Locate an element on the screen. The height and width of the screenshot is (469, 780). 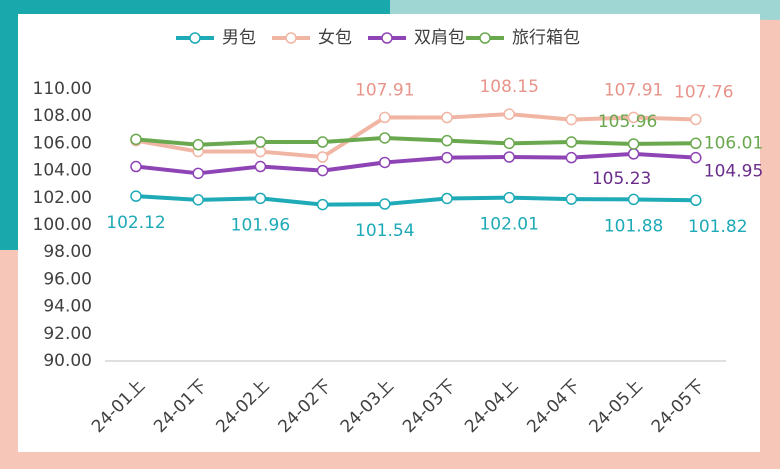
legend-label: 男包 is located at coordinates (239, 38).